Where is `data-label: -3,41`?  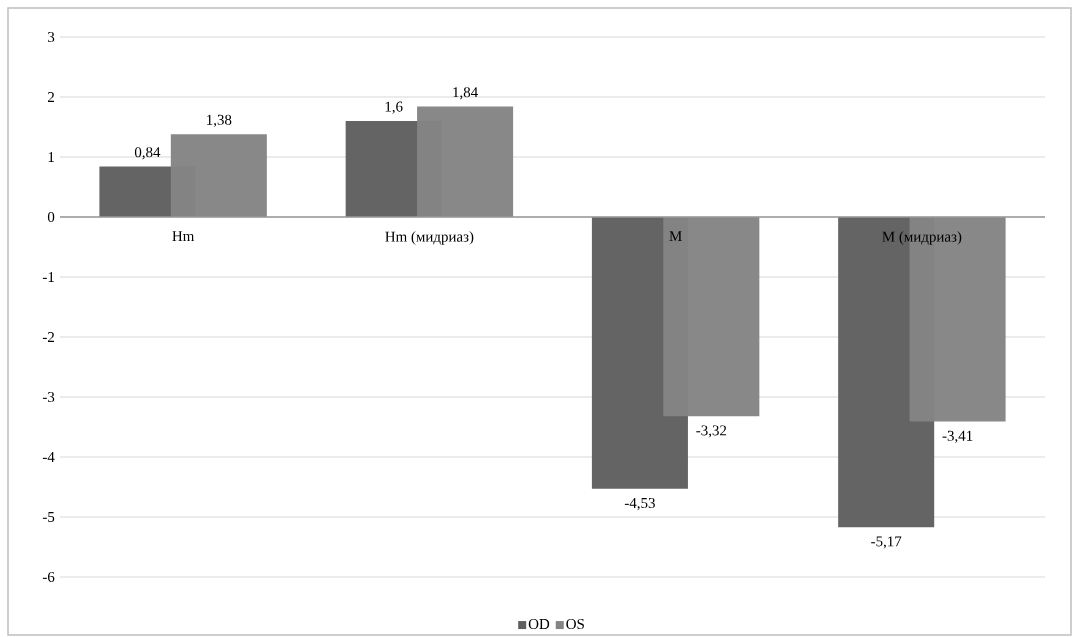
data-label: -3,41 is located at coordinates (957, 436).